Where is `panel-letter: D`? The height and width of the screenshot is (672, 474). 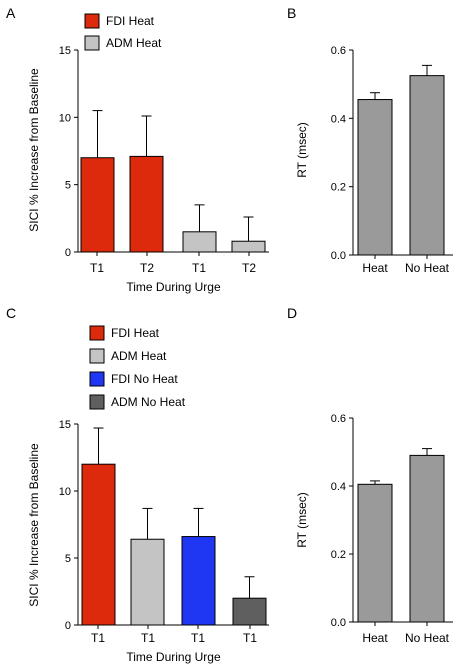 panel-letter: D is located at coordinates (292, 313).